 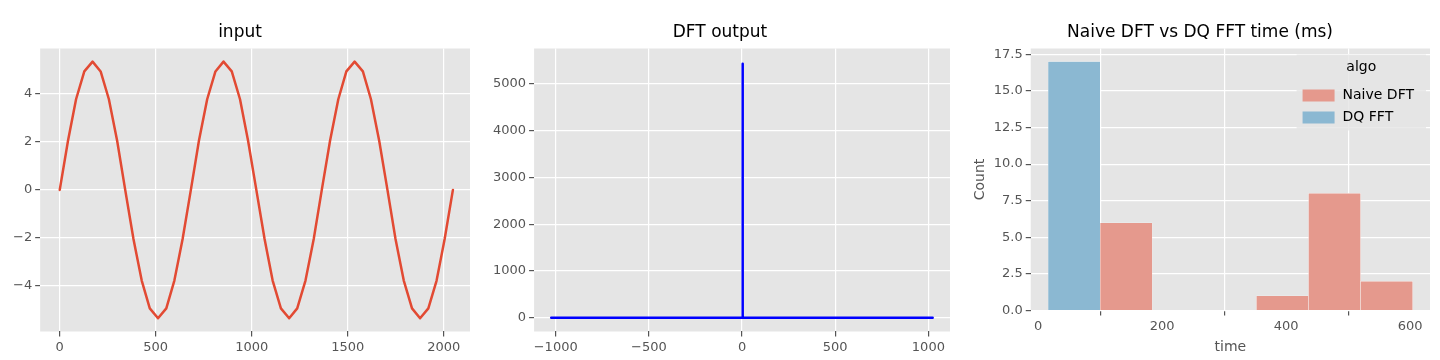 I want to click on chart-title: DFT output, so click(x=720, y=30).